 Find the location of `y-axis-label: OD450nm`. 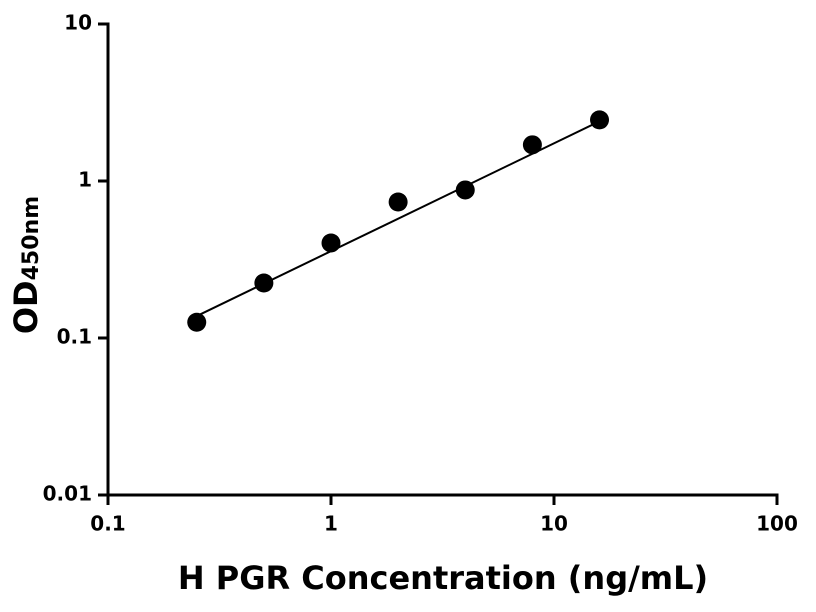

y-axis-label: OD450nm is located at coordinates (26, 265).